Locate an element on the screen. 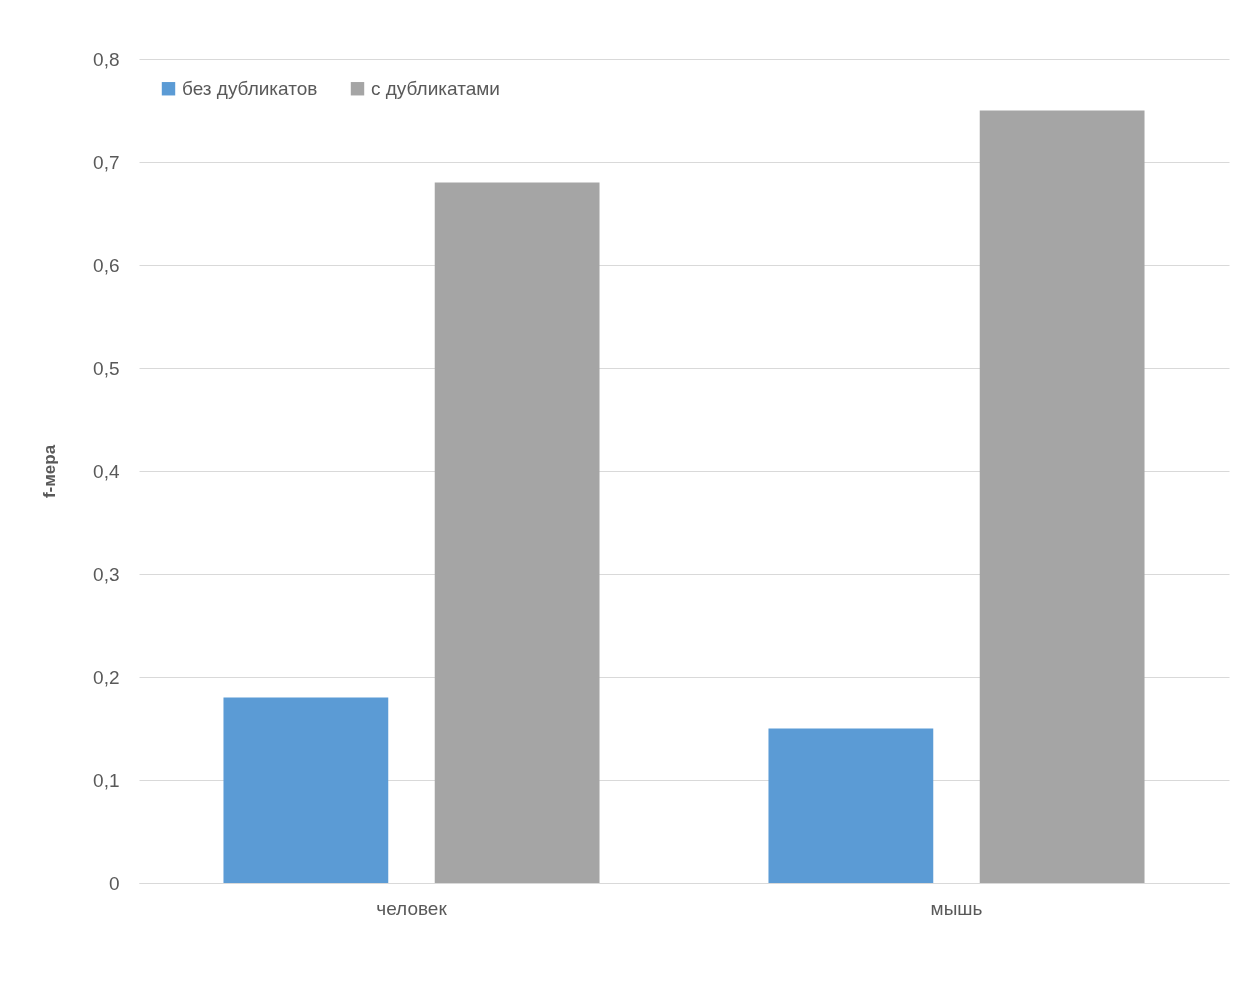  y-tick-label: 0,6 is located at coordinates (106, 265).